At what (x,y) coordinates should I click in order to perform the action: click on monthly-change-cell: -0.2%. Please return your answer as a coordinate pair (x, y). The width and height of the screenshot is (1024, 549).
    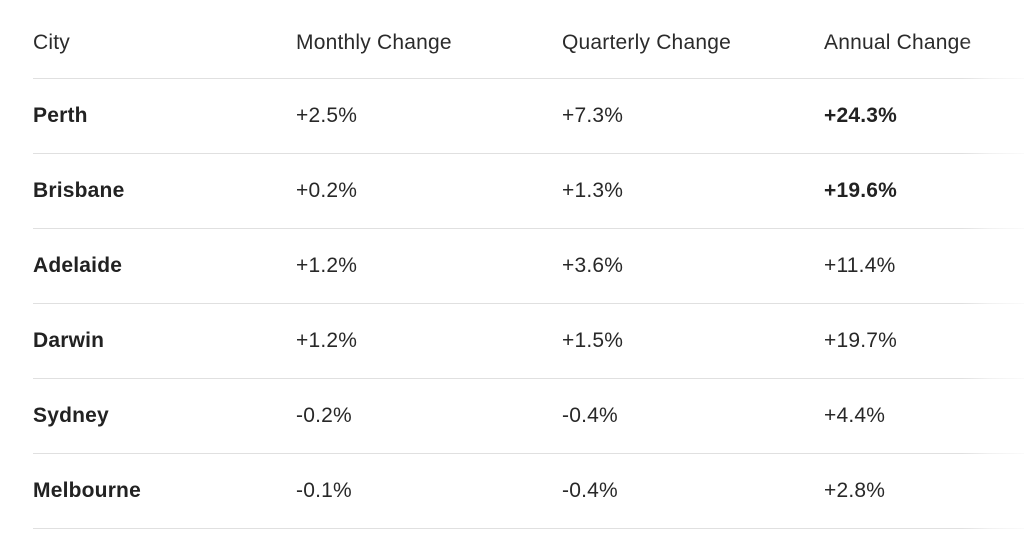
    Looking at the image, I should click on (324, 415).